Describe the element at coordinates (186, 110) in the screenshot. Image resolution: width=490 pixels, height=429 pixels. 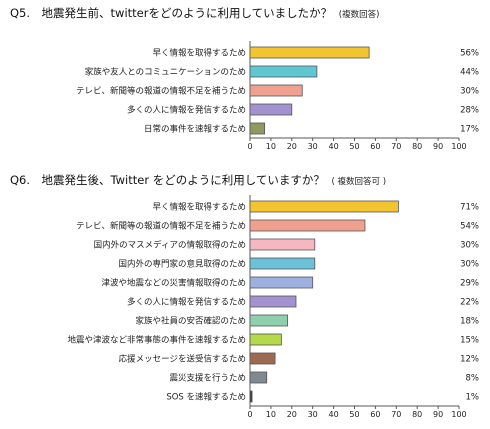
I see `q5-category-label-3: 多くの人に情報を発信するため` at that location.